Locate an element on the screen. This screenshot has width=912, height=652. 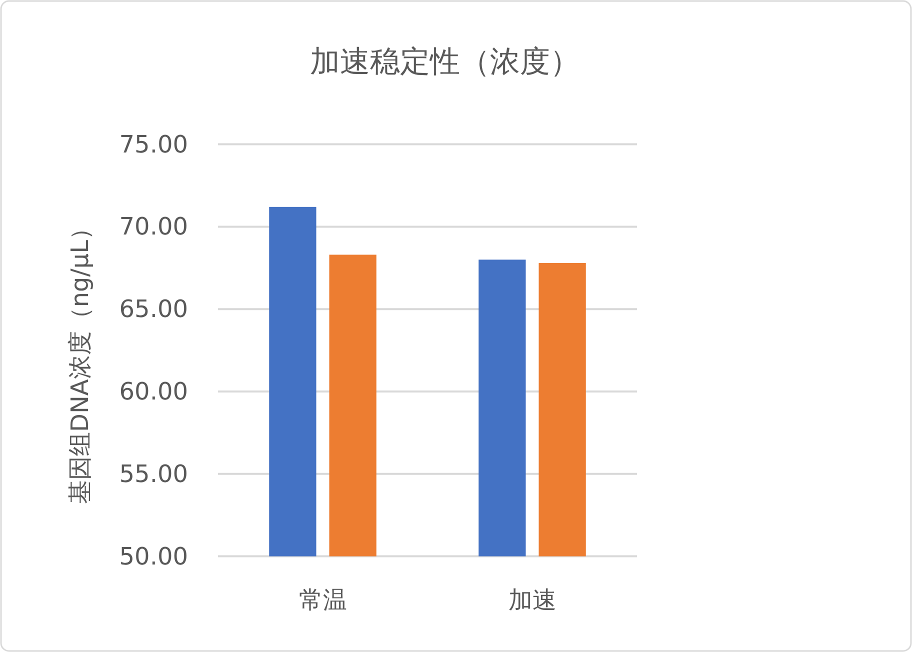
title: 加速稳定性（浓度） is located at coordinates (445, 62).